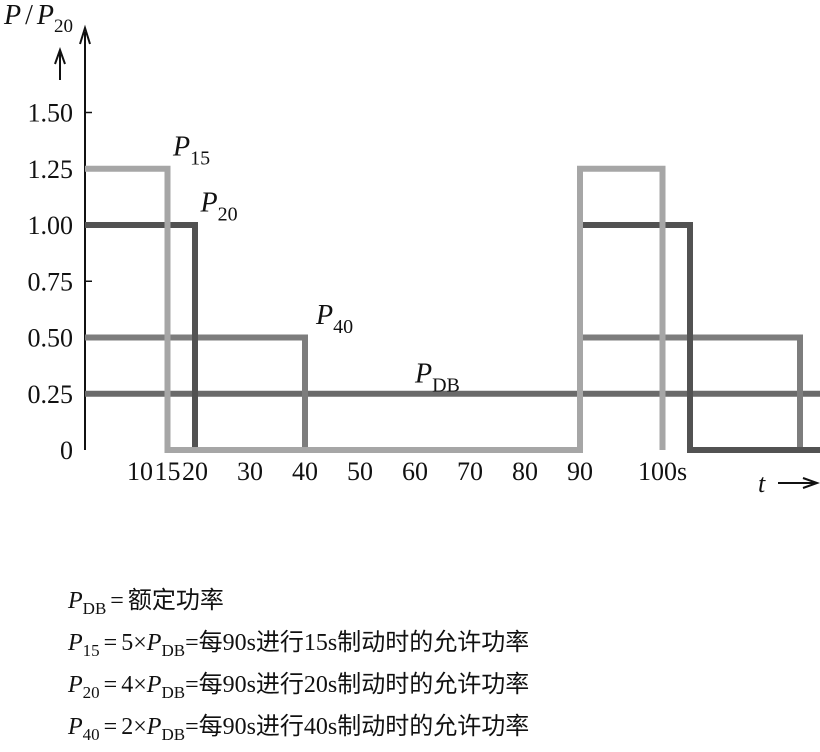 The image size is (820, 752). I want to click on legend-row-p15: P15 = 5×PDB=每90s进行15s制动时的允许功率, so click(298, 647).